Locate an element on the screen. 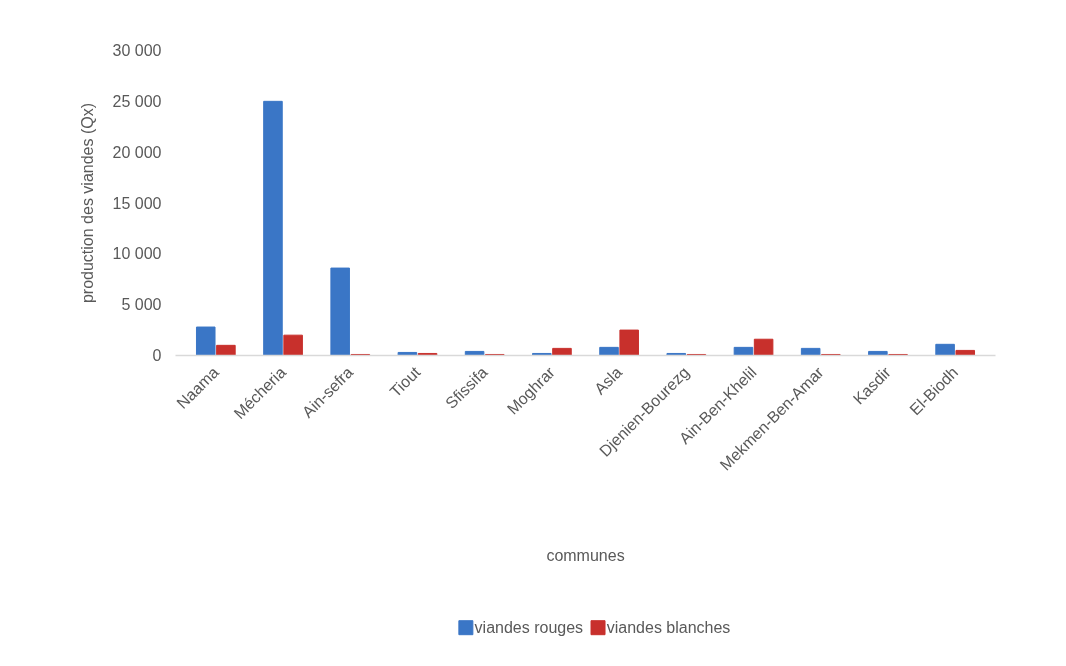 Image resolution: width=1066 pixels, height=666 pixels. y-tick-label: 20 000 is located at coordinates (137, 152).